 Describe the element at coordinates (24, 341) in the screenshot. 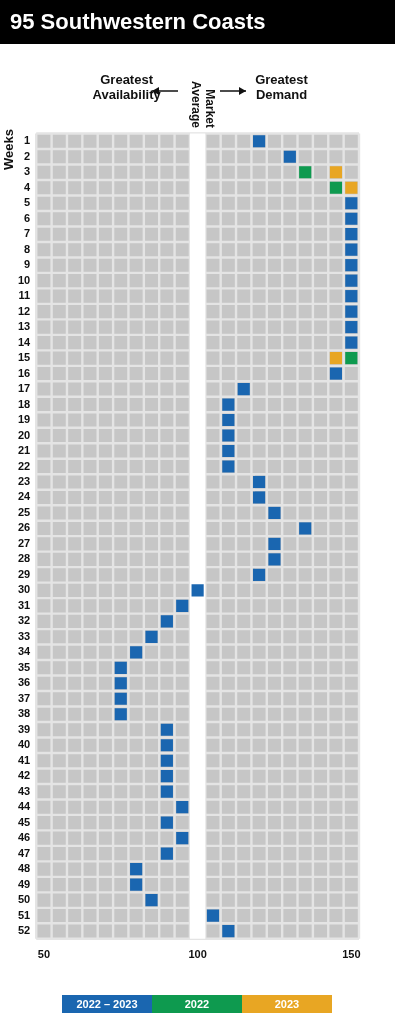

I see `y-tick-label: 14` at that location.